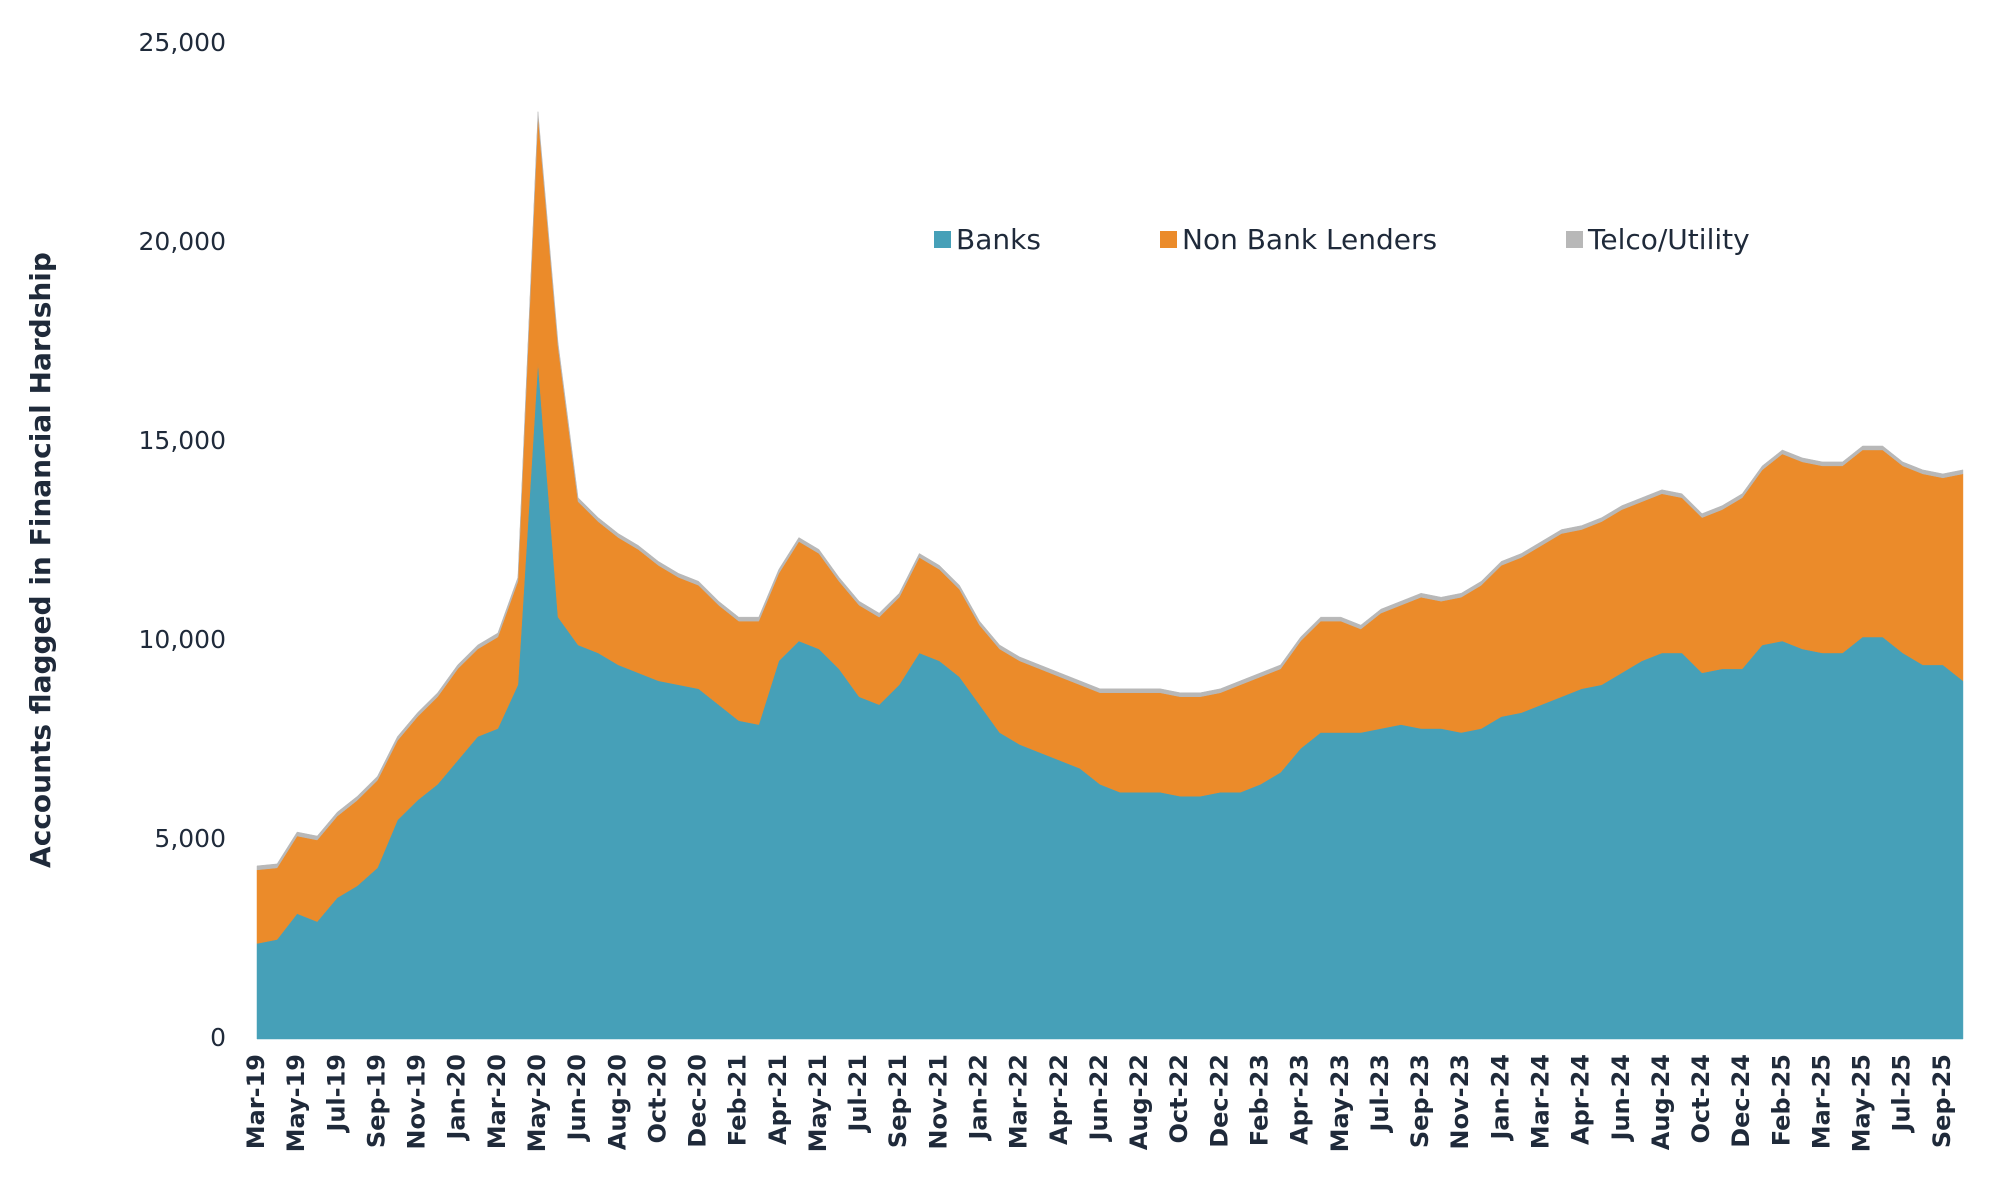  I want to click on x-tick-label: Apr-24, so click(1581, 1099).